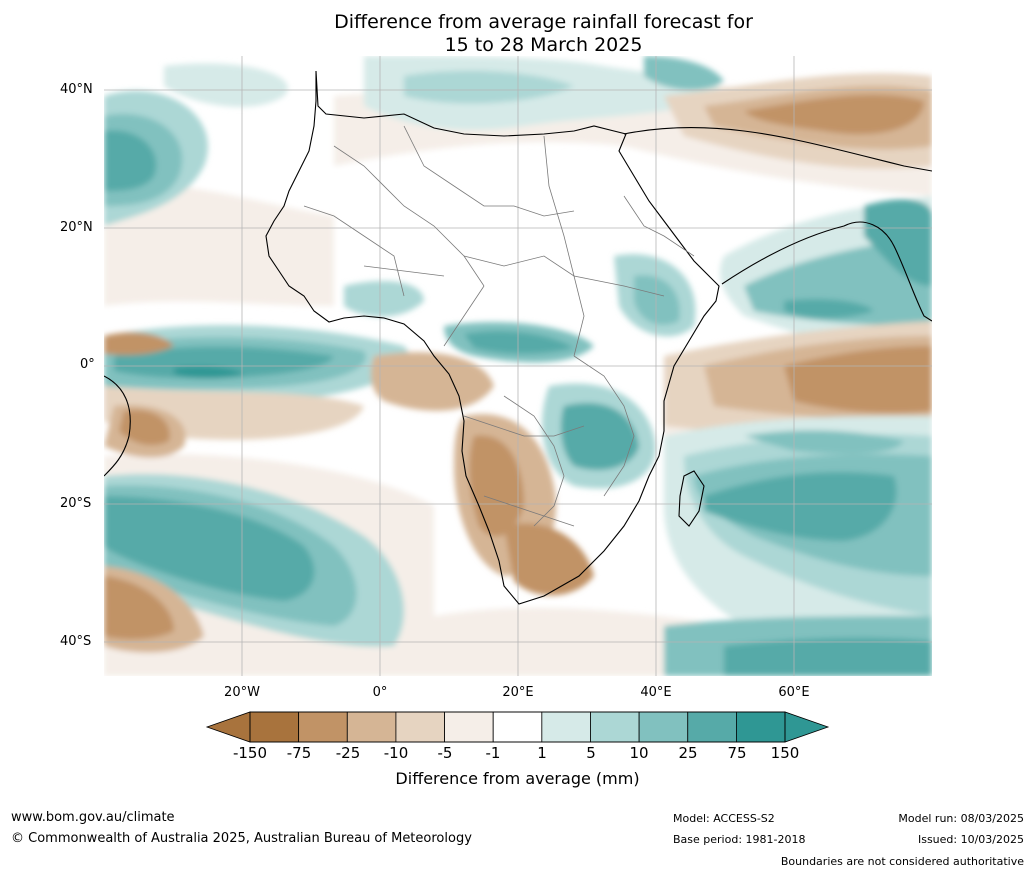 The height and width of the screenshot is (873, 1035). What do you see at coordinates (76, 89) in the screenshot?
I see `lat-label-40n: 40°N` at bounding box center [76, 89].